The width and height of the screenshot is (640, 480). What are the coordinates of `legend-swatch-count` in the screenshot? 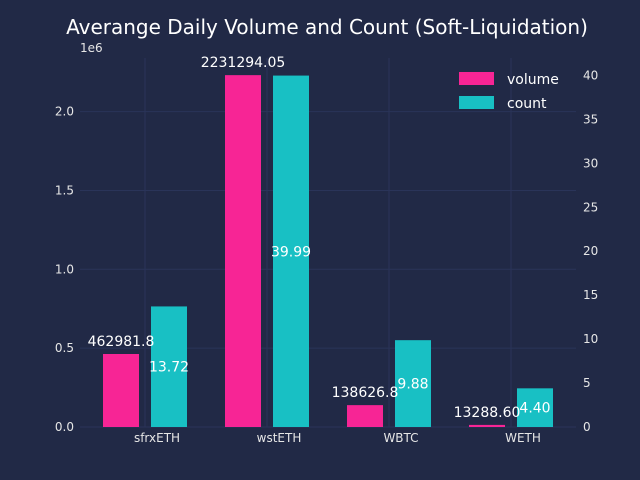 It's located at (476, 102).